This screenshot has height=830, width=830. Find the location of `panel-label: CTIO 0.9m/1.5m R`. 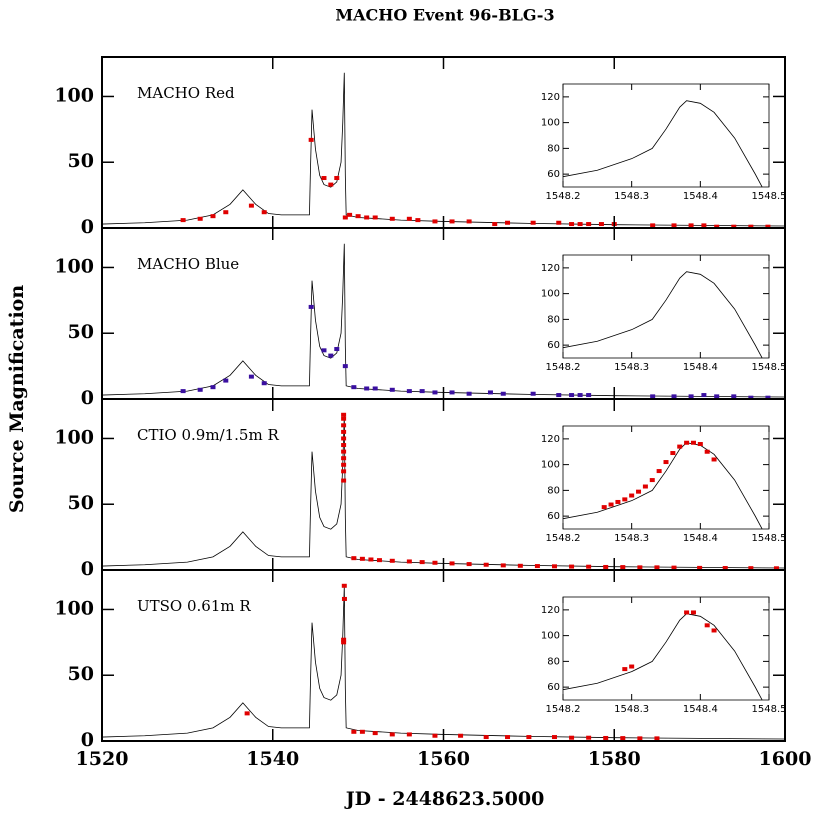

panel-label: CTIO 0.9m/1.5m R is located at coordinates (208, 435).